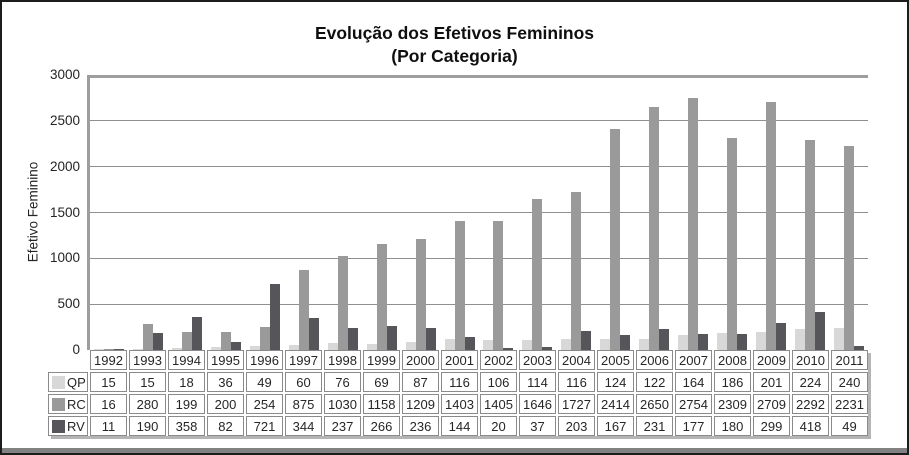 The width and height of the screenshot is (909, 455). I want to click on bar-rv-1998, so click(352, 339).